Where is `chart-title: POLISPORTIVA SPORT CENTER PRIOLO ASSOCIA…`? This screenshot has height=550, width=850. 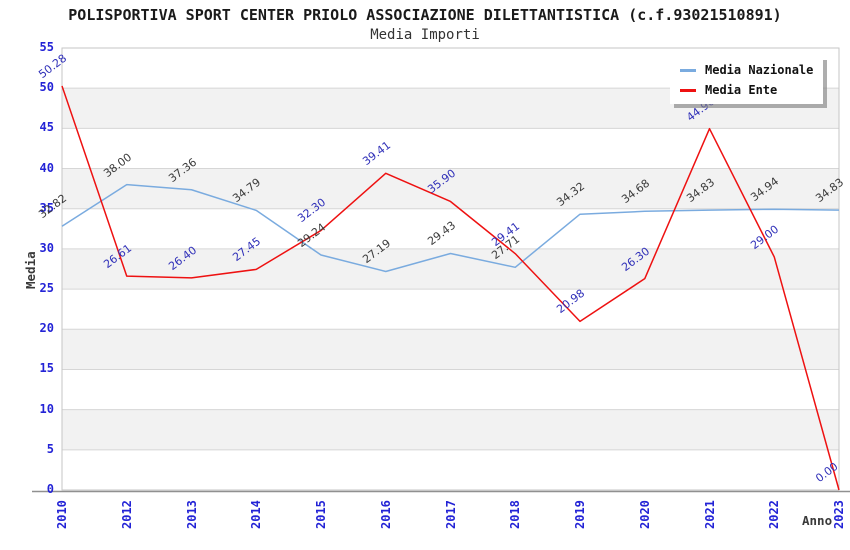
chart-title: POLISPORTIVA SPORT CENTER PRIOLO ASSOCIA… is located at coordinates (425, 15).